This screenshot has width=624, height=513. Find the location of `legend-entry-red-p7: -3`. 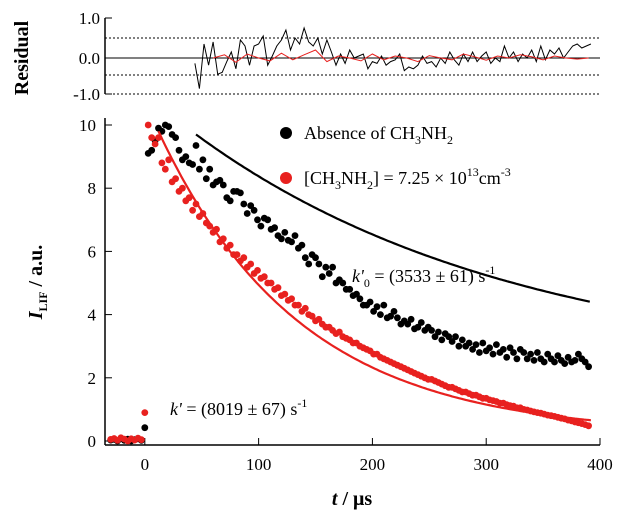

legend-entry-red-p7: -3 is located at coordinates (506, 172).